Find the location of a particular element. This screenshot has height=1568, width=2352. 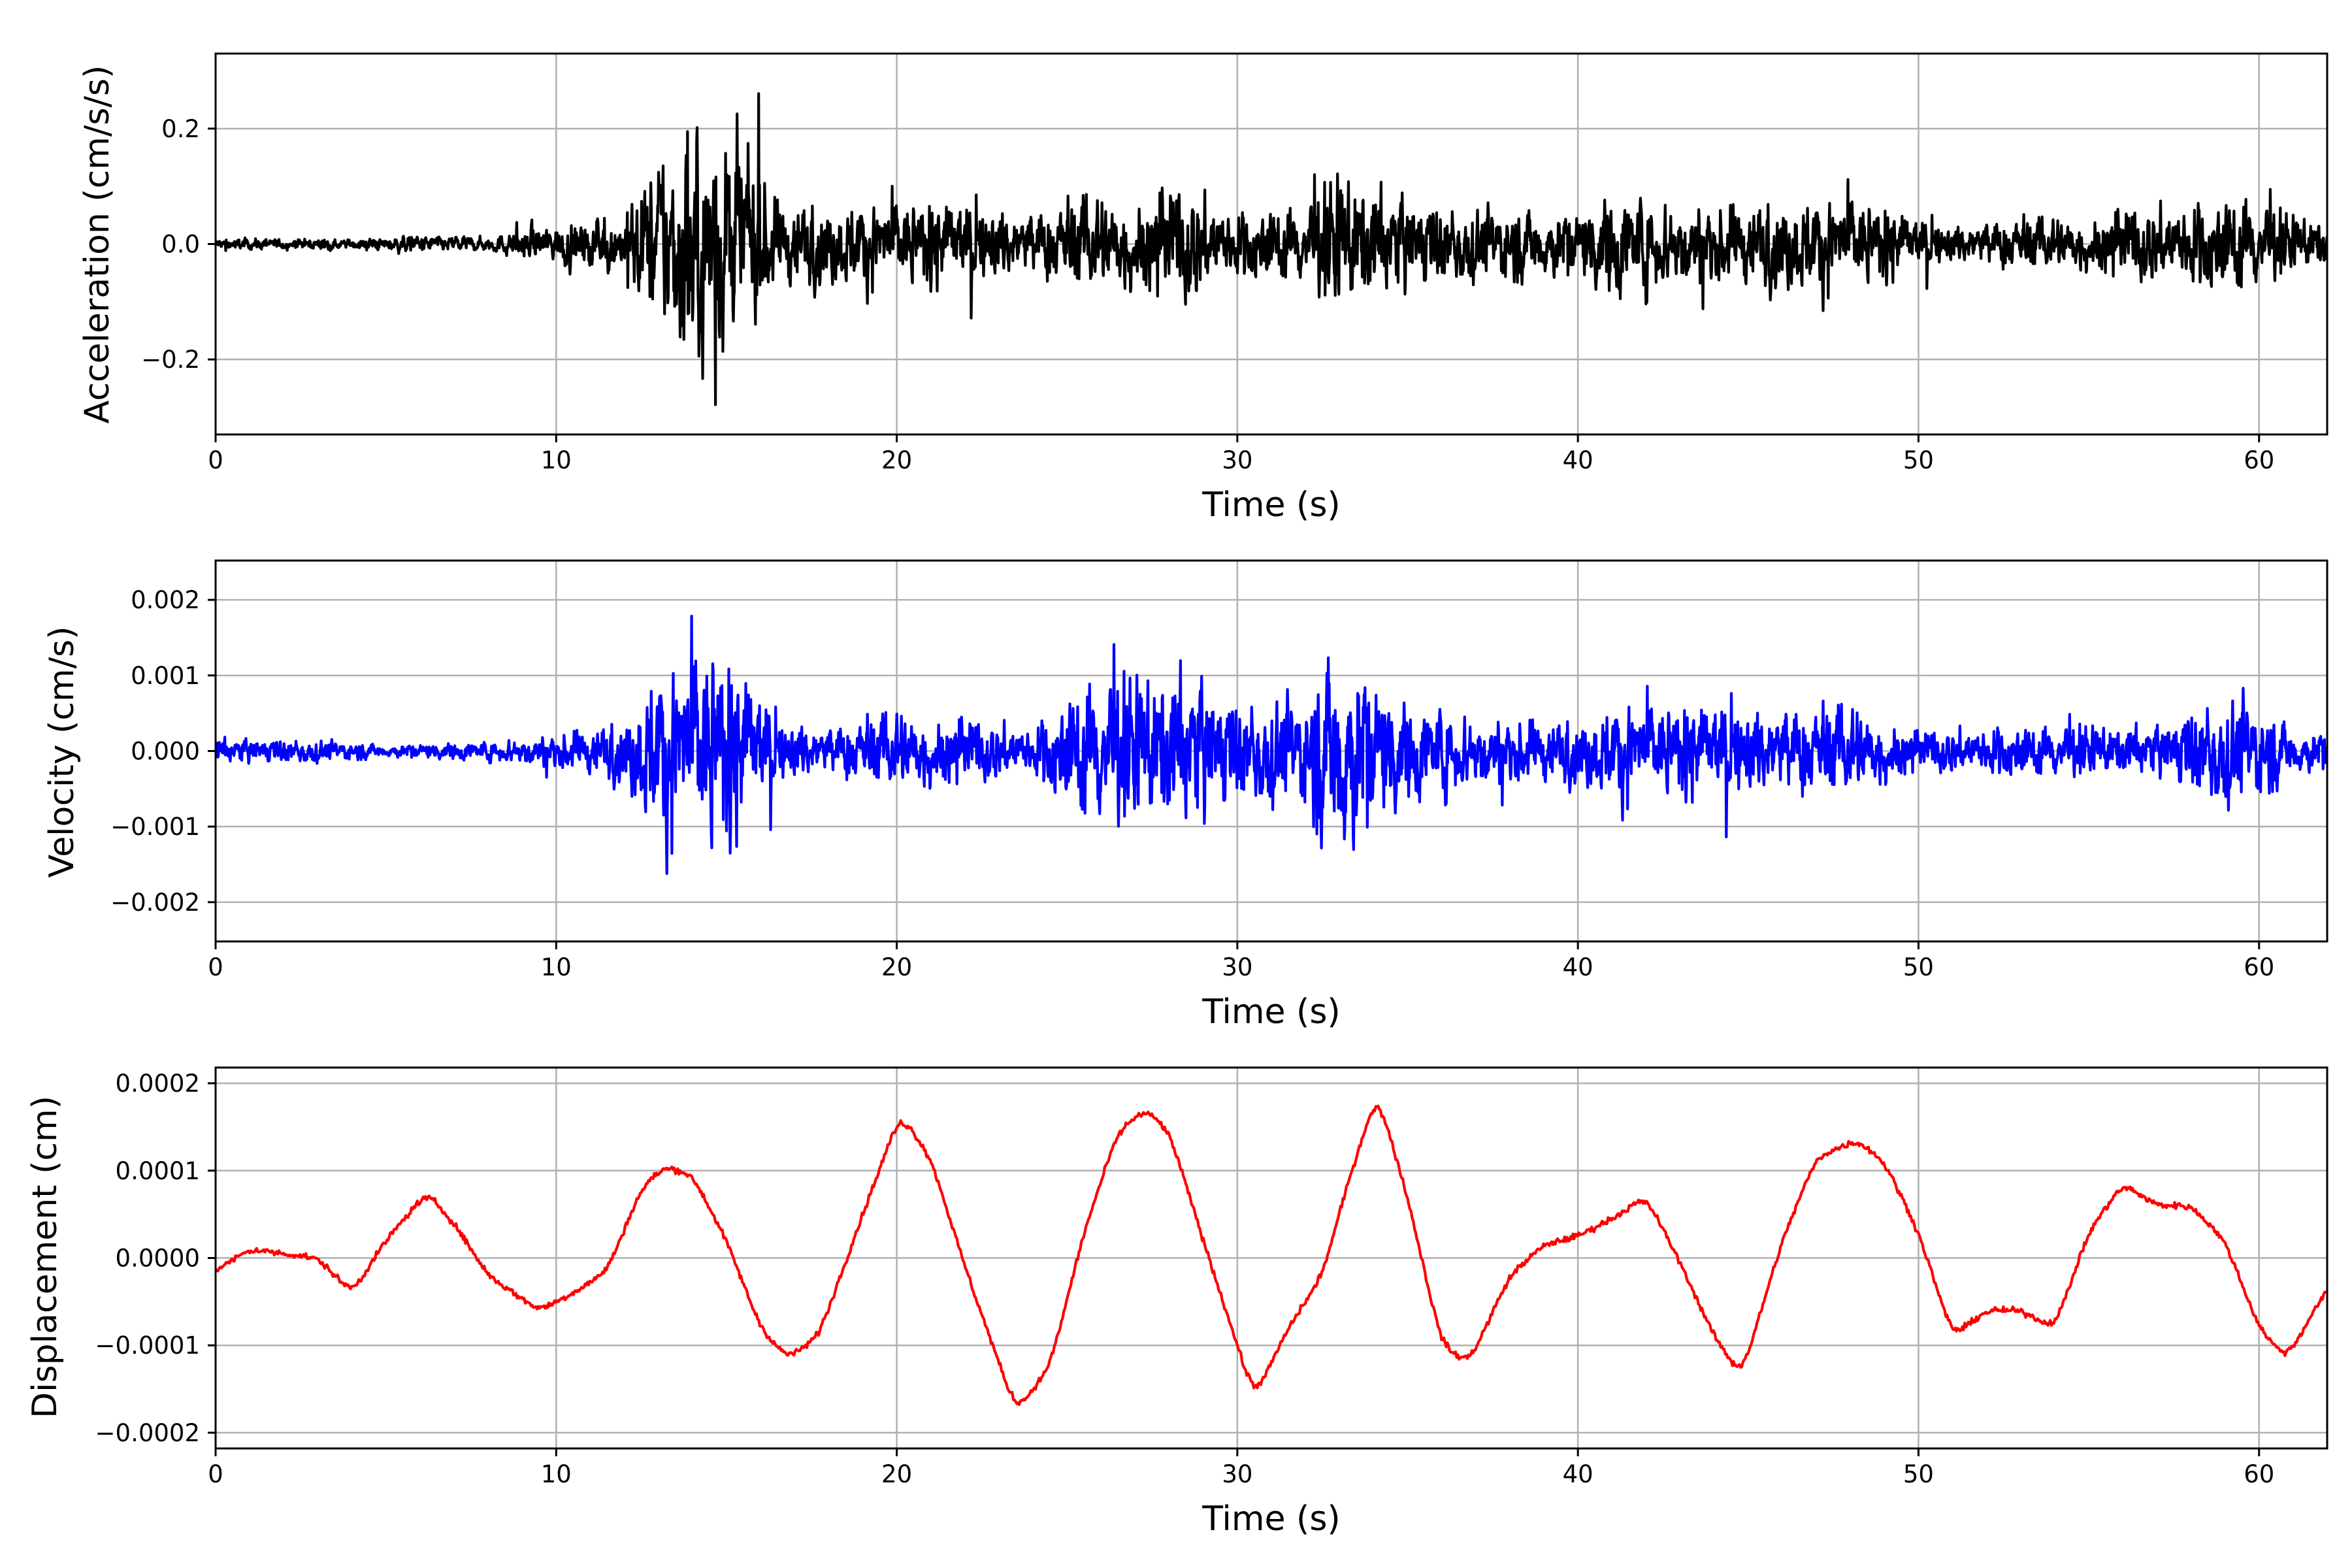

displacement-xtick-label-6: 60 is located at coordinates (2259, 1474).